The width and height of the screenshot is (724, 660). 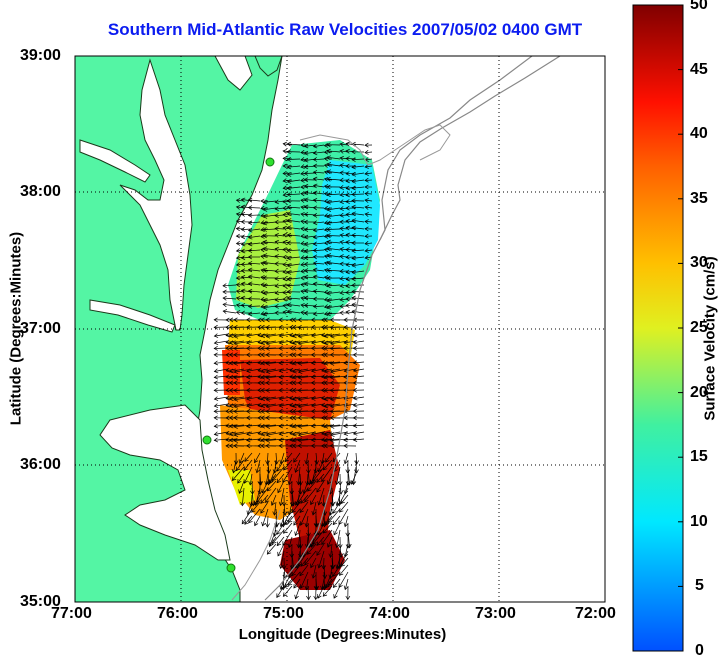 What do you see at coordinates (658, 328) in the screenshot?
I see `colorbar` at bounding box center [658, 328].